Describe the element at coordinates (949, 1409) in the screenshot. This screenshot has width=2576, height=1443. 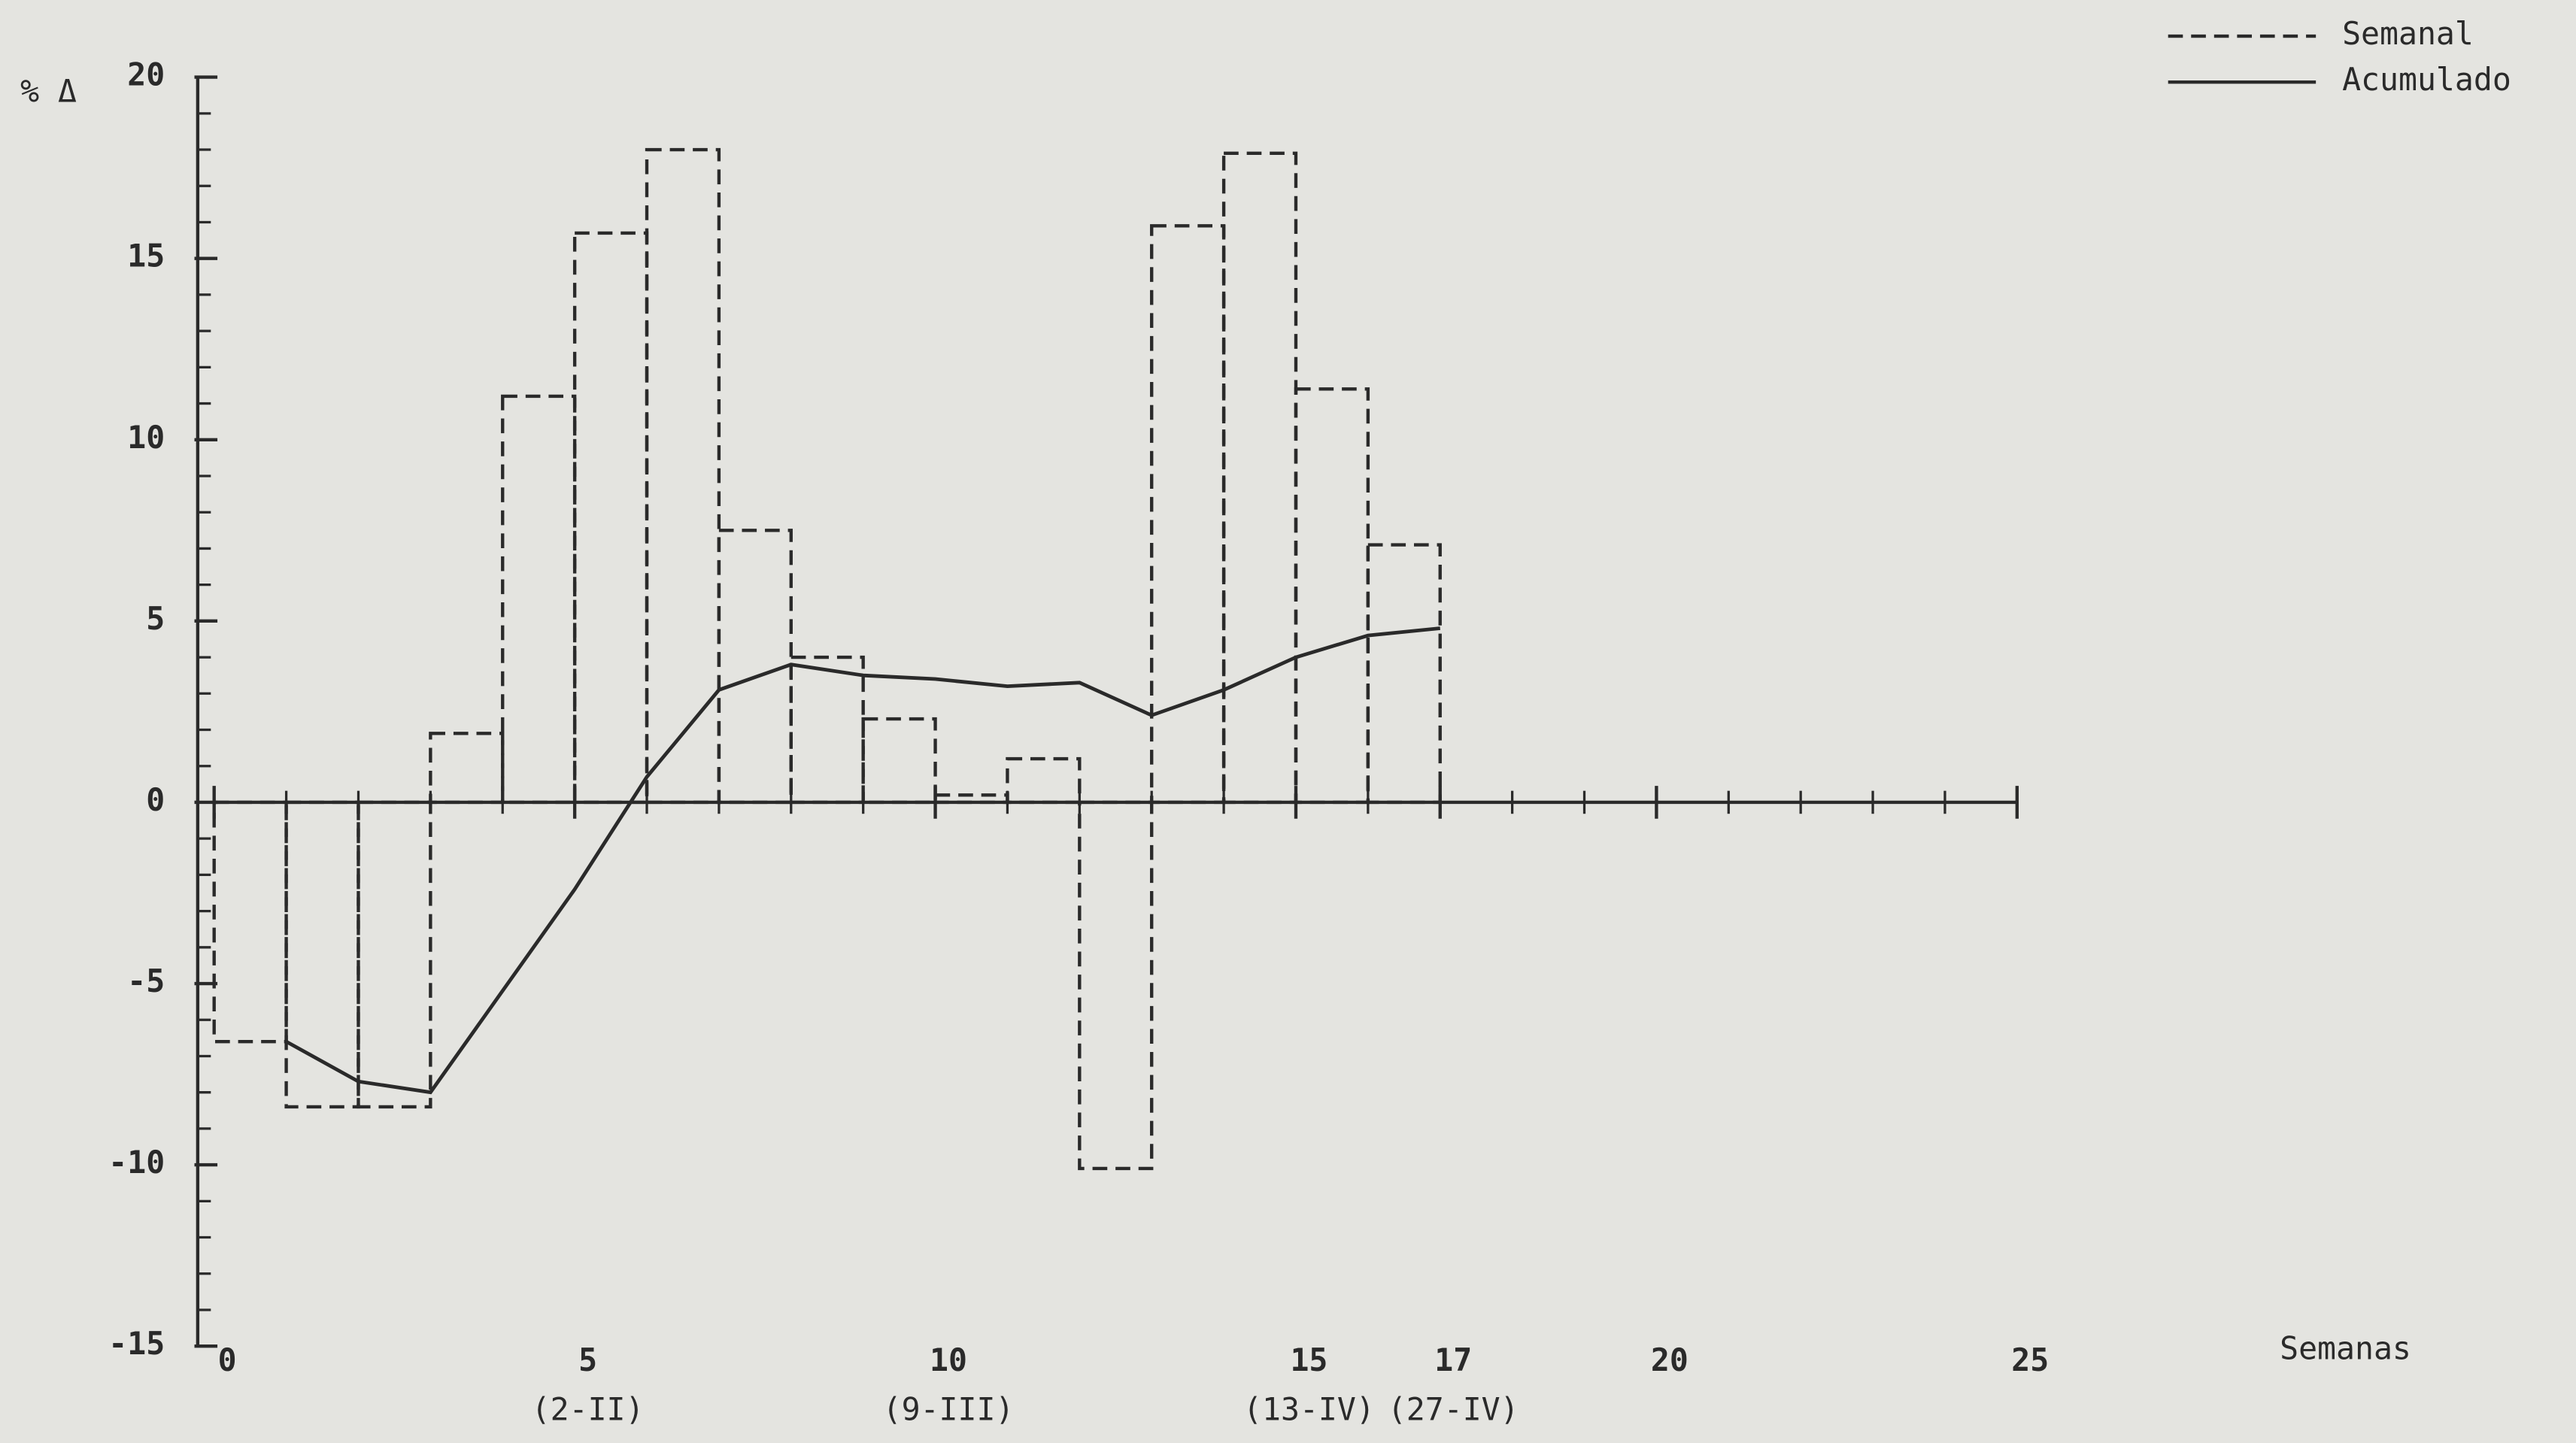
I see `x-tick-date: (9-III)` at that location.